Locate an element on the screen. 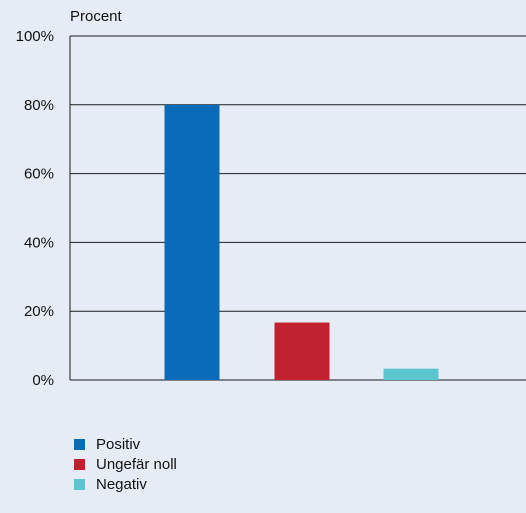 This screenshot has height=513, width=526. y-axis-label: Procent is located at coordinates (96, 16).